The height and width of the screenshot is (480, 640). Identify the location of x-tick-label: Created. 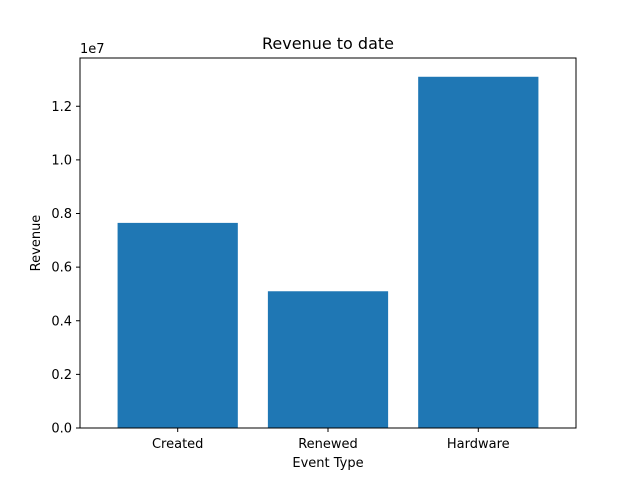
(177, 444).